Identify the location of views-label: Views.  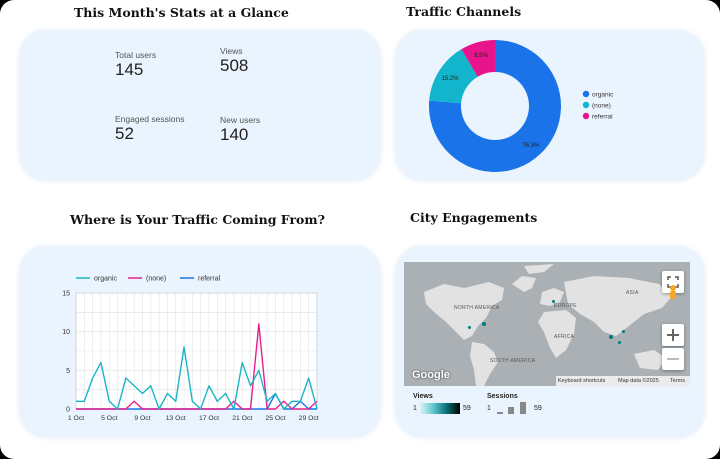
(231, 51).